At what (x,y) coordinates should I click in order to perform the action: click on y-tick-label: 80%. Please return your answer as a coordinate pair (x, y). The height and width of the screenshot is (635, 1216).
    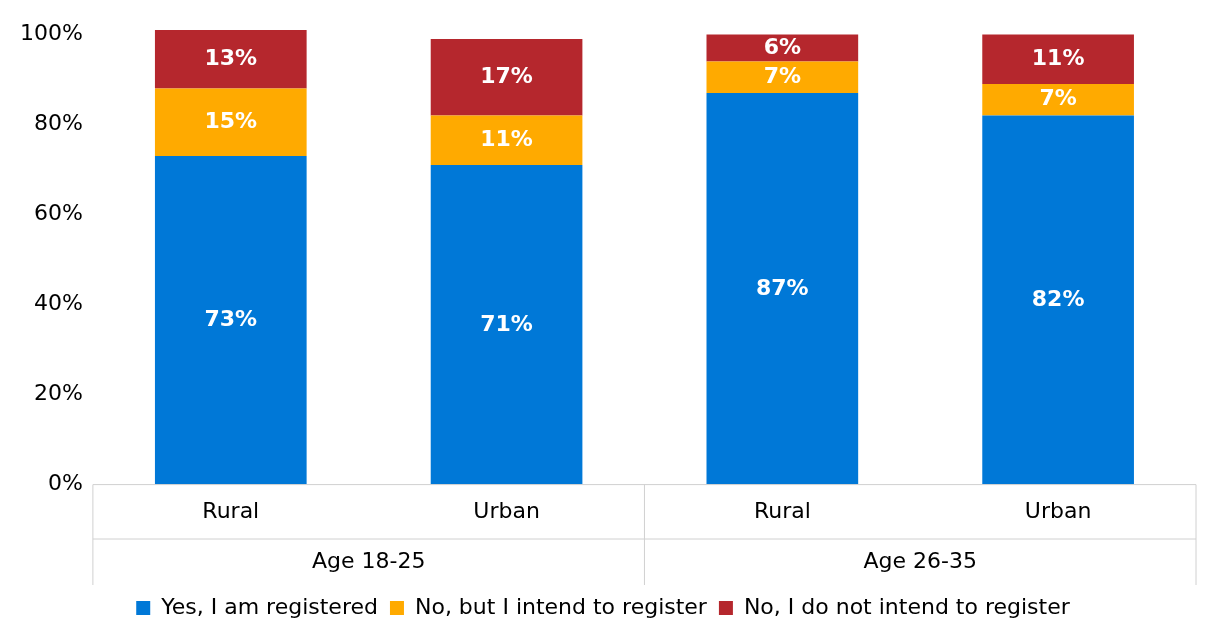
    Looking at the image, I should click on (58, 123).